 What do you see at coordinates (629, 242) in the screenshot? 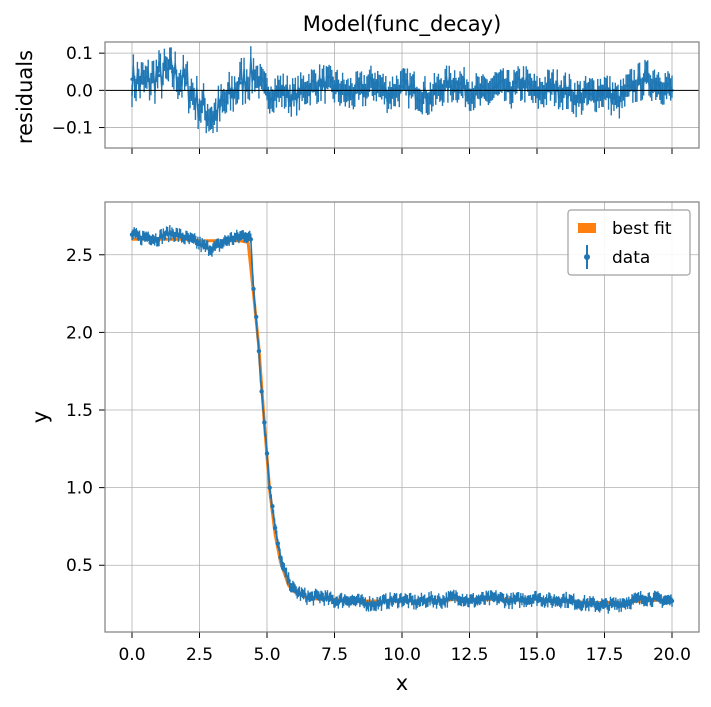
I see `legend: best fit data` at bounding box center [629, 242].